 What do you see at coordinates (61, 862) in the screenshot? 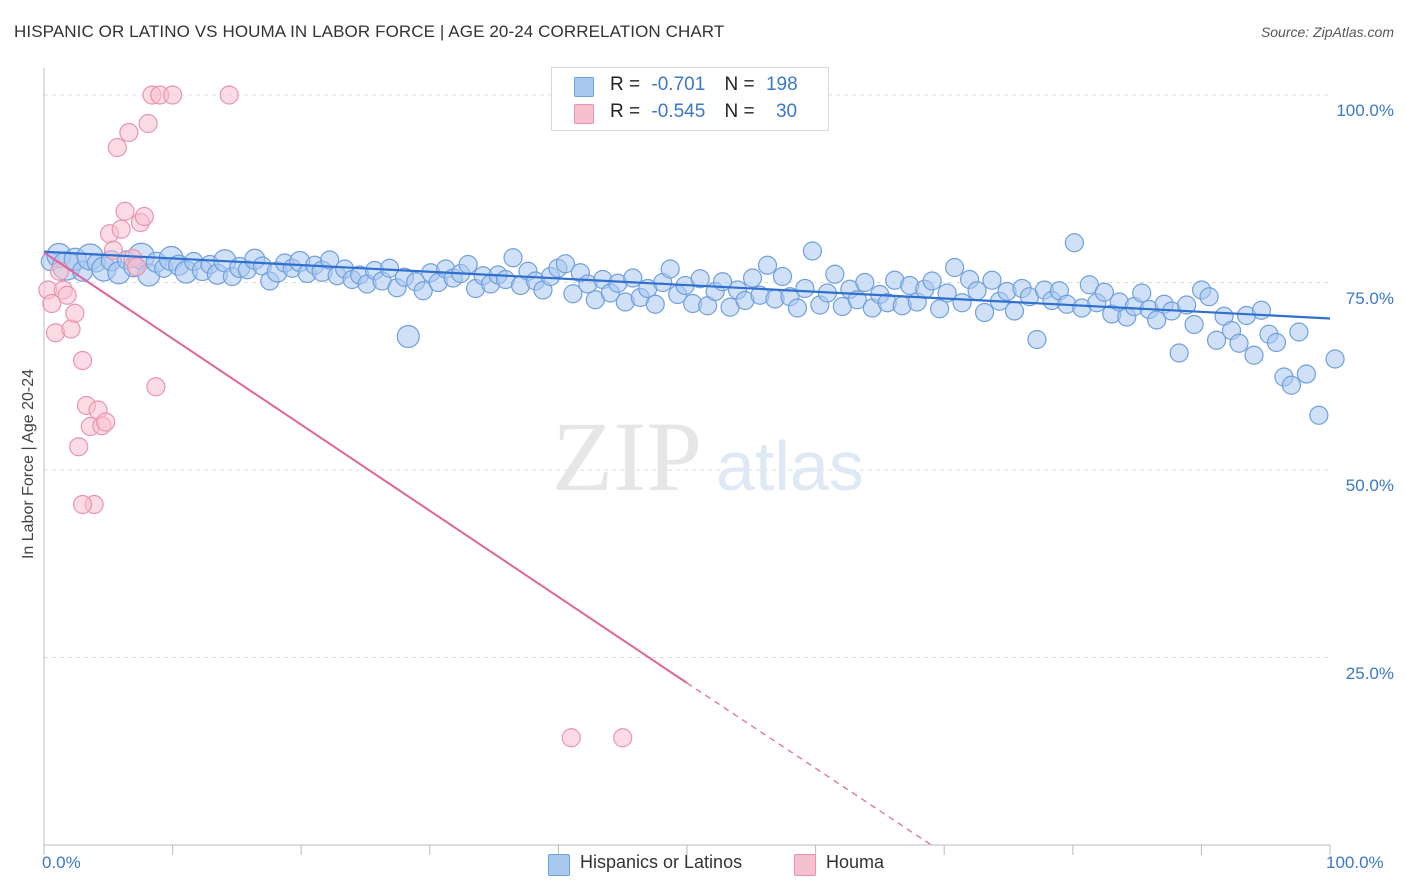
I see `x-tick-label-left: 0.0%` at bounding box center [61, 862].